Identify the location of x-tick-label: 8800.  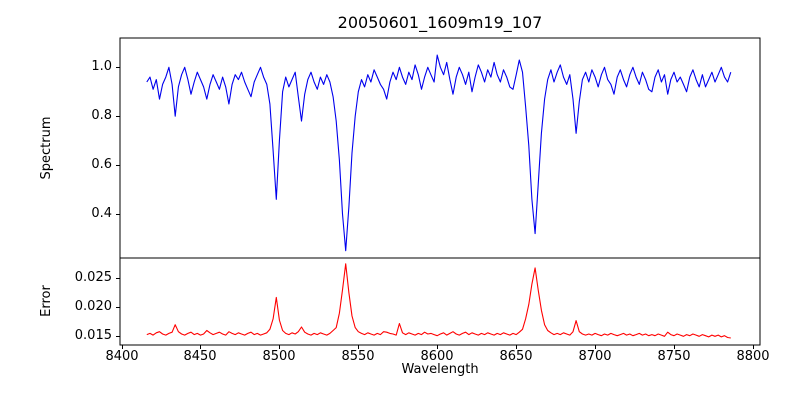
(753, 356).